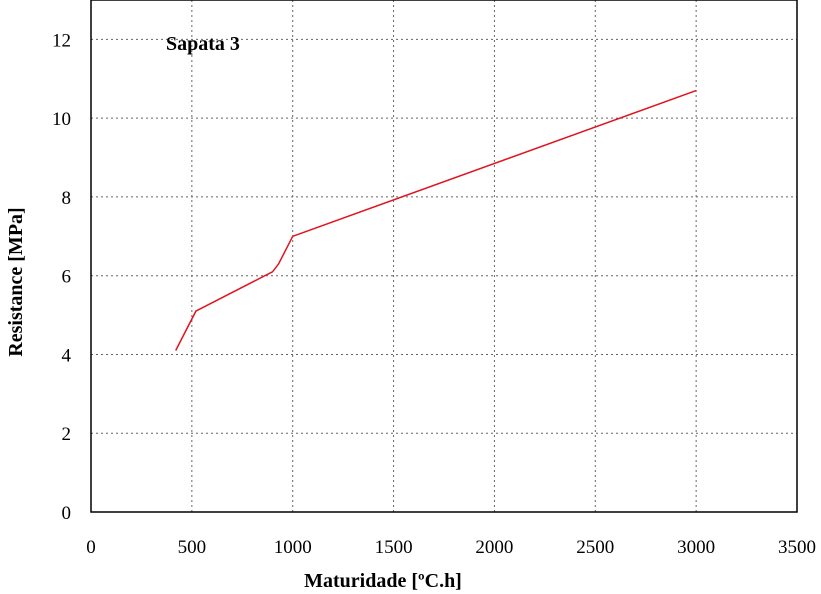 Image resolution: width=821 pixels, height=594 pixels. I want to click on y-tick-label: 4, so click(67, 355).